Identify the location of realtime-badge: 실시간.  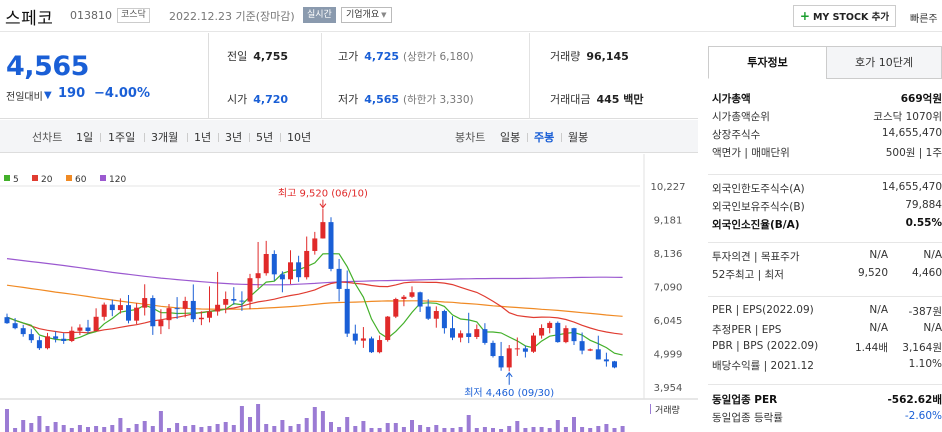
(319, 15).